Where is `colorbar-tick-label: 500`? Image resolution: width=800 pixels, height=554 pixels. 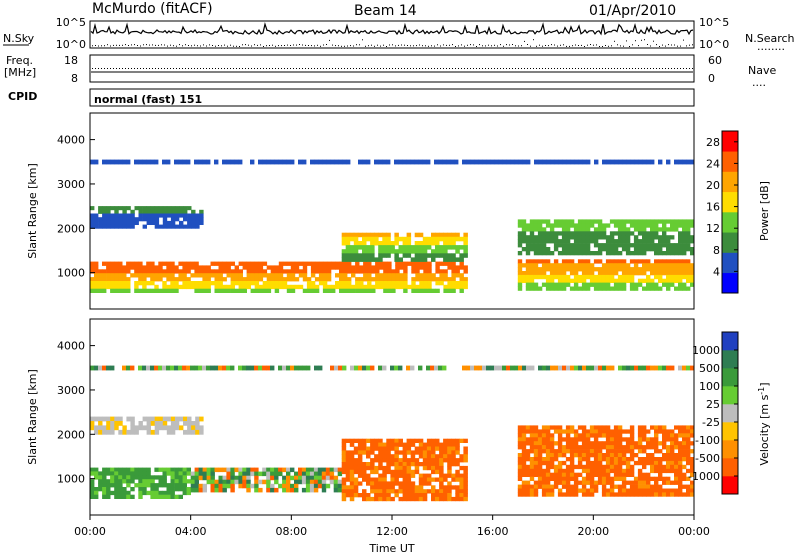 colorbar-tick-label: 500 is located at coordinates (709, 368).